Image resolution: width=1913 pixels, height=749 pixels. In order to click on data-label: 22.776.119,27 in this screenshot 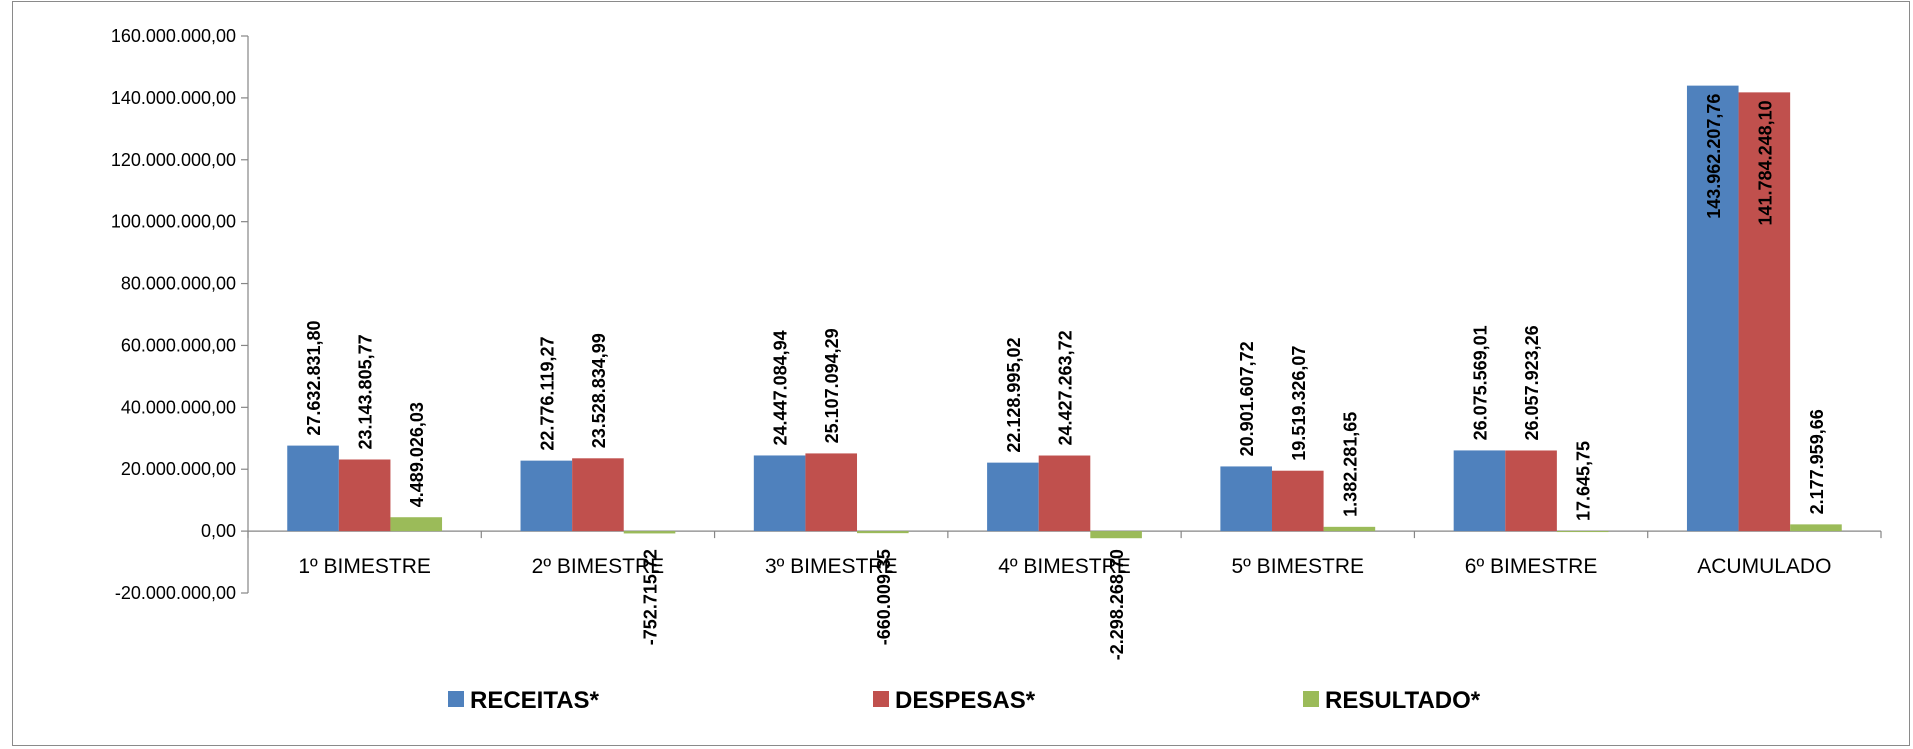, I will do `click(547, 394)`.